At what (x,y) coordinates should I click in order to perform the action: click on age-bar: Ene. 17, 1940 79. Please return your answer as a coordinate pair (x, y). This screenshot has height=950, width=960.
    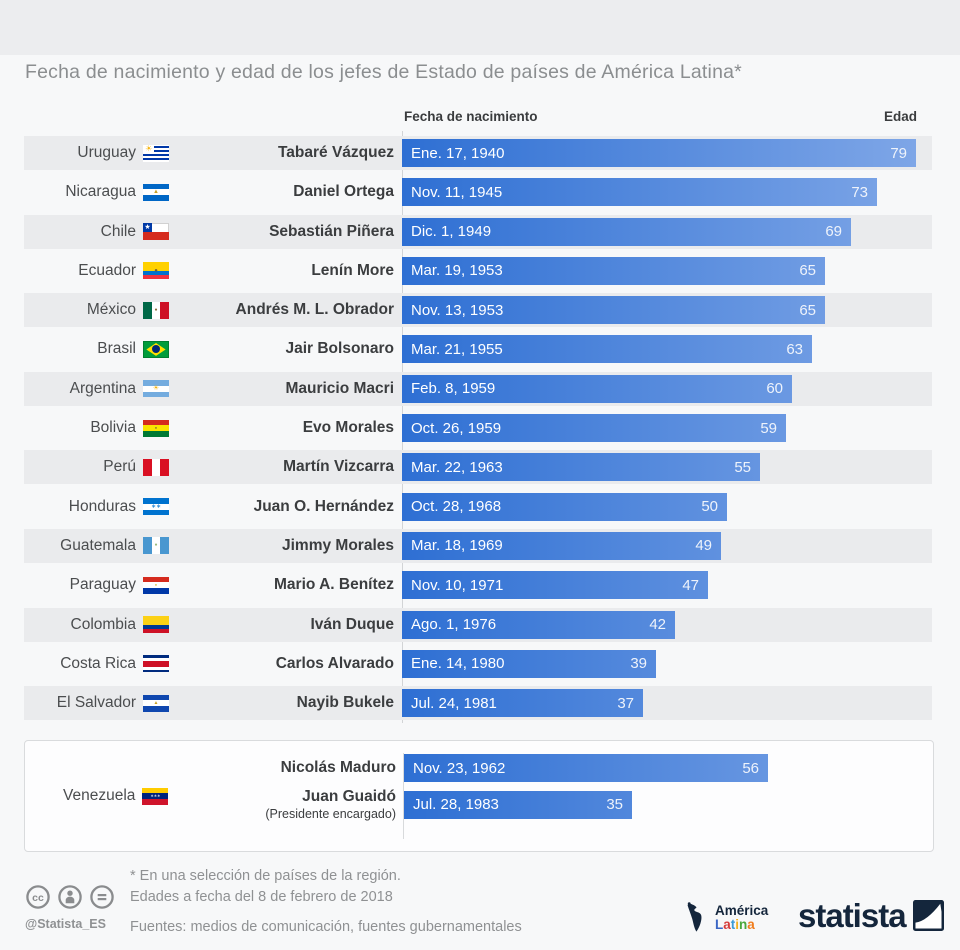
    Looking at the image, I should click on (659, 153).